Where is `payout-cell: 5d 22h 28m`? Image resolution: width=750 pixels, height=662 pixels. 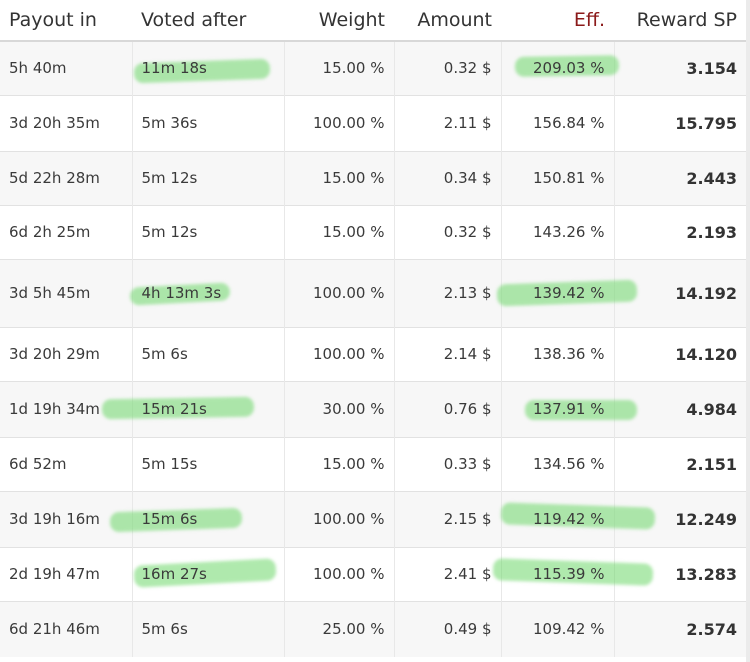 payout-cell: 5d 22h 28m is located at coordinates (66, 177).